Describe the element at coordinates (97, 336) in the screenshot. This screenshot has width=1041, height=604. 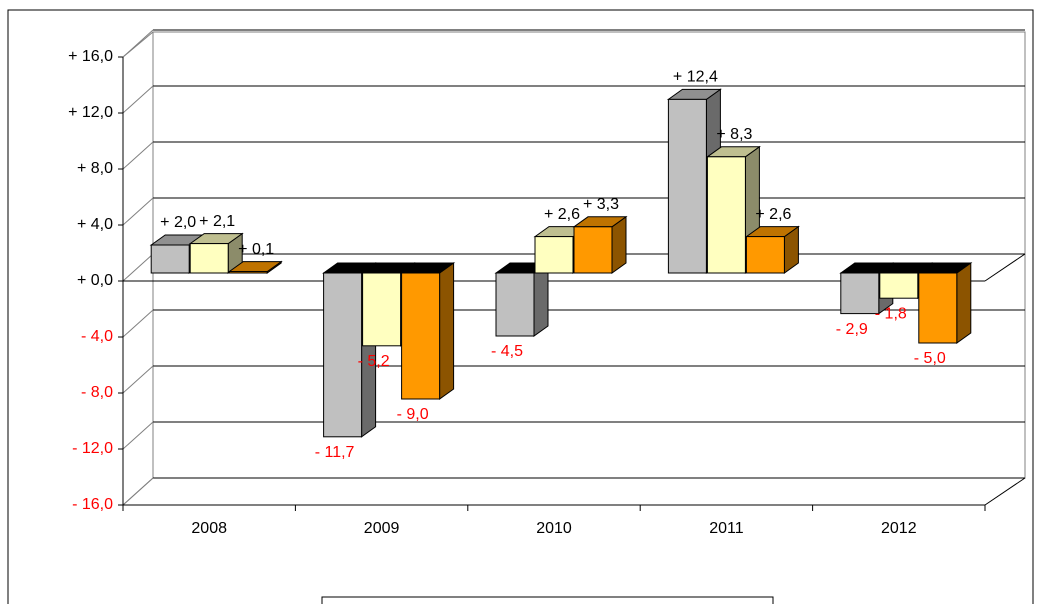
I see `y-tick-label: - 4,0` at that location.